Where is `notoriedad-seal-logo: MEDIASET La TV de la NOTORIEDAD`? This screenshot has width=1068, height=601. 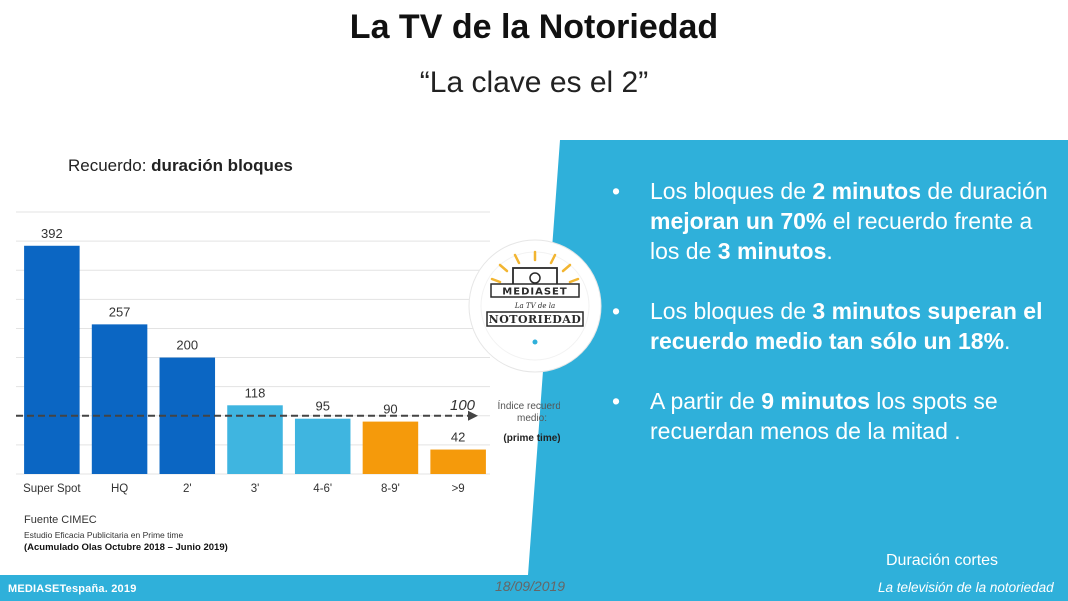
notoriedad-seal-logo: MEDIASET La TV de la NOTORIEDAD is located at coordinates (535, 306).